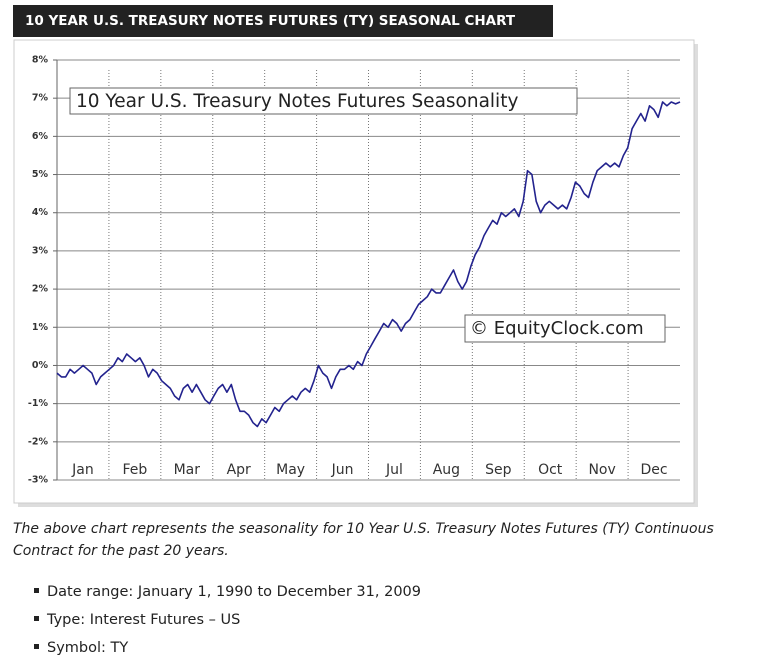  Describe the element at coordinates (40, 174) in the screenshot. I see `y-tick-label: 5%` at that location.